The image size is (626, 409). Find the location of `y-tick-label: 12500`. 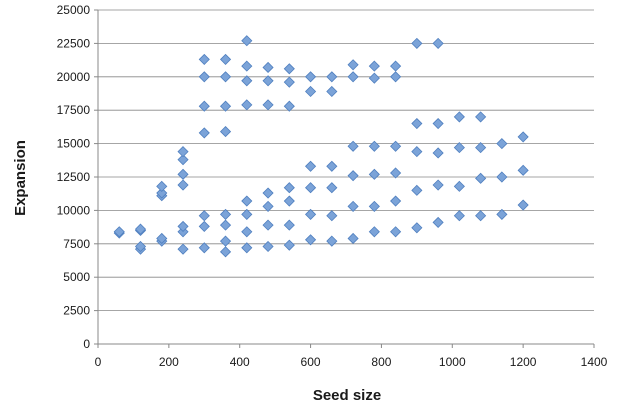

y-tick-label: 12500 is located at coordinates (74, 177).